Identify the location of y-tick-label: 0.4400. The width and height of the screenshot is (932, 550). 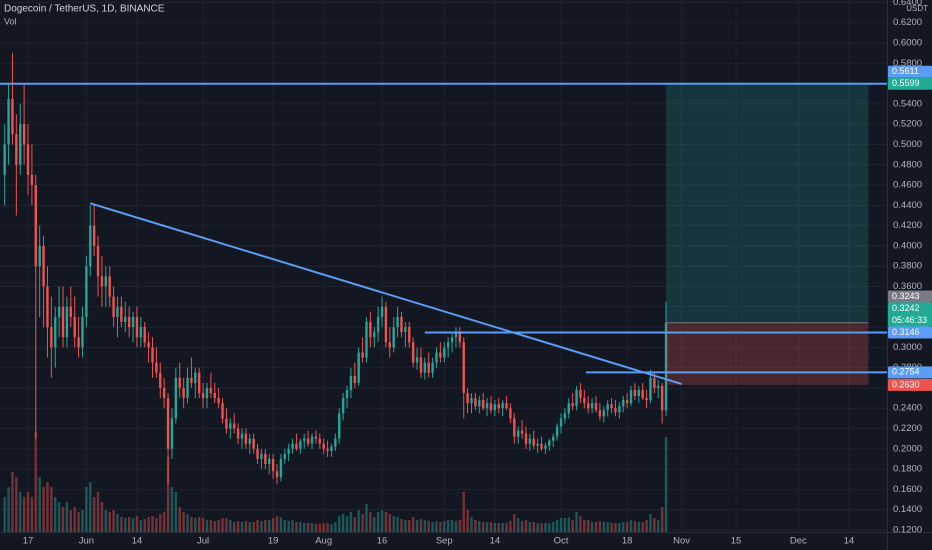
(907, 205).